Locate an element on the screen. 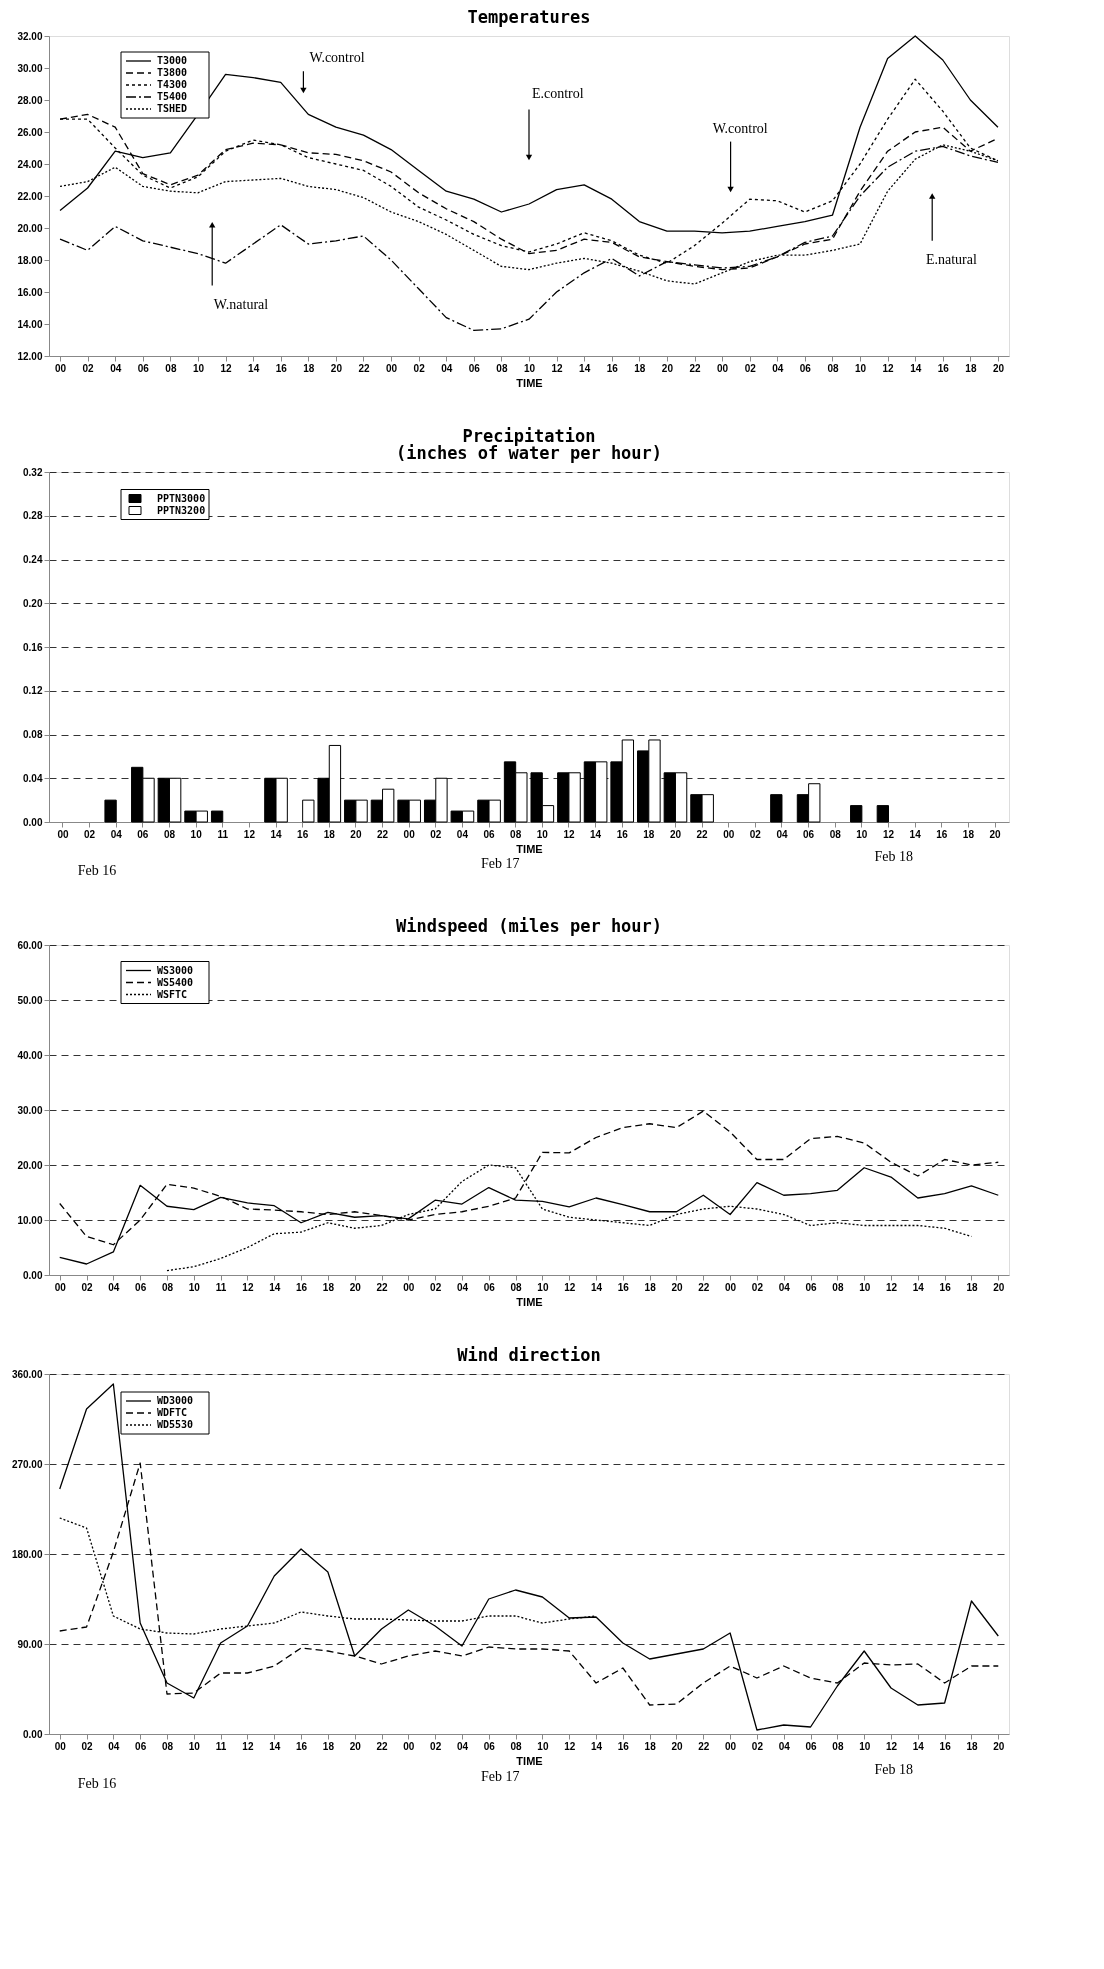  y-tick-label: 40.00 is located at coordinates (30, 1055).